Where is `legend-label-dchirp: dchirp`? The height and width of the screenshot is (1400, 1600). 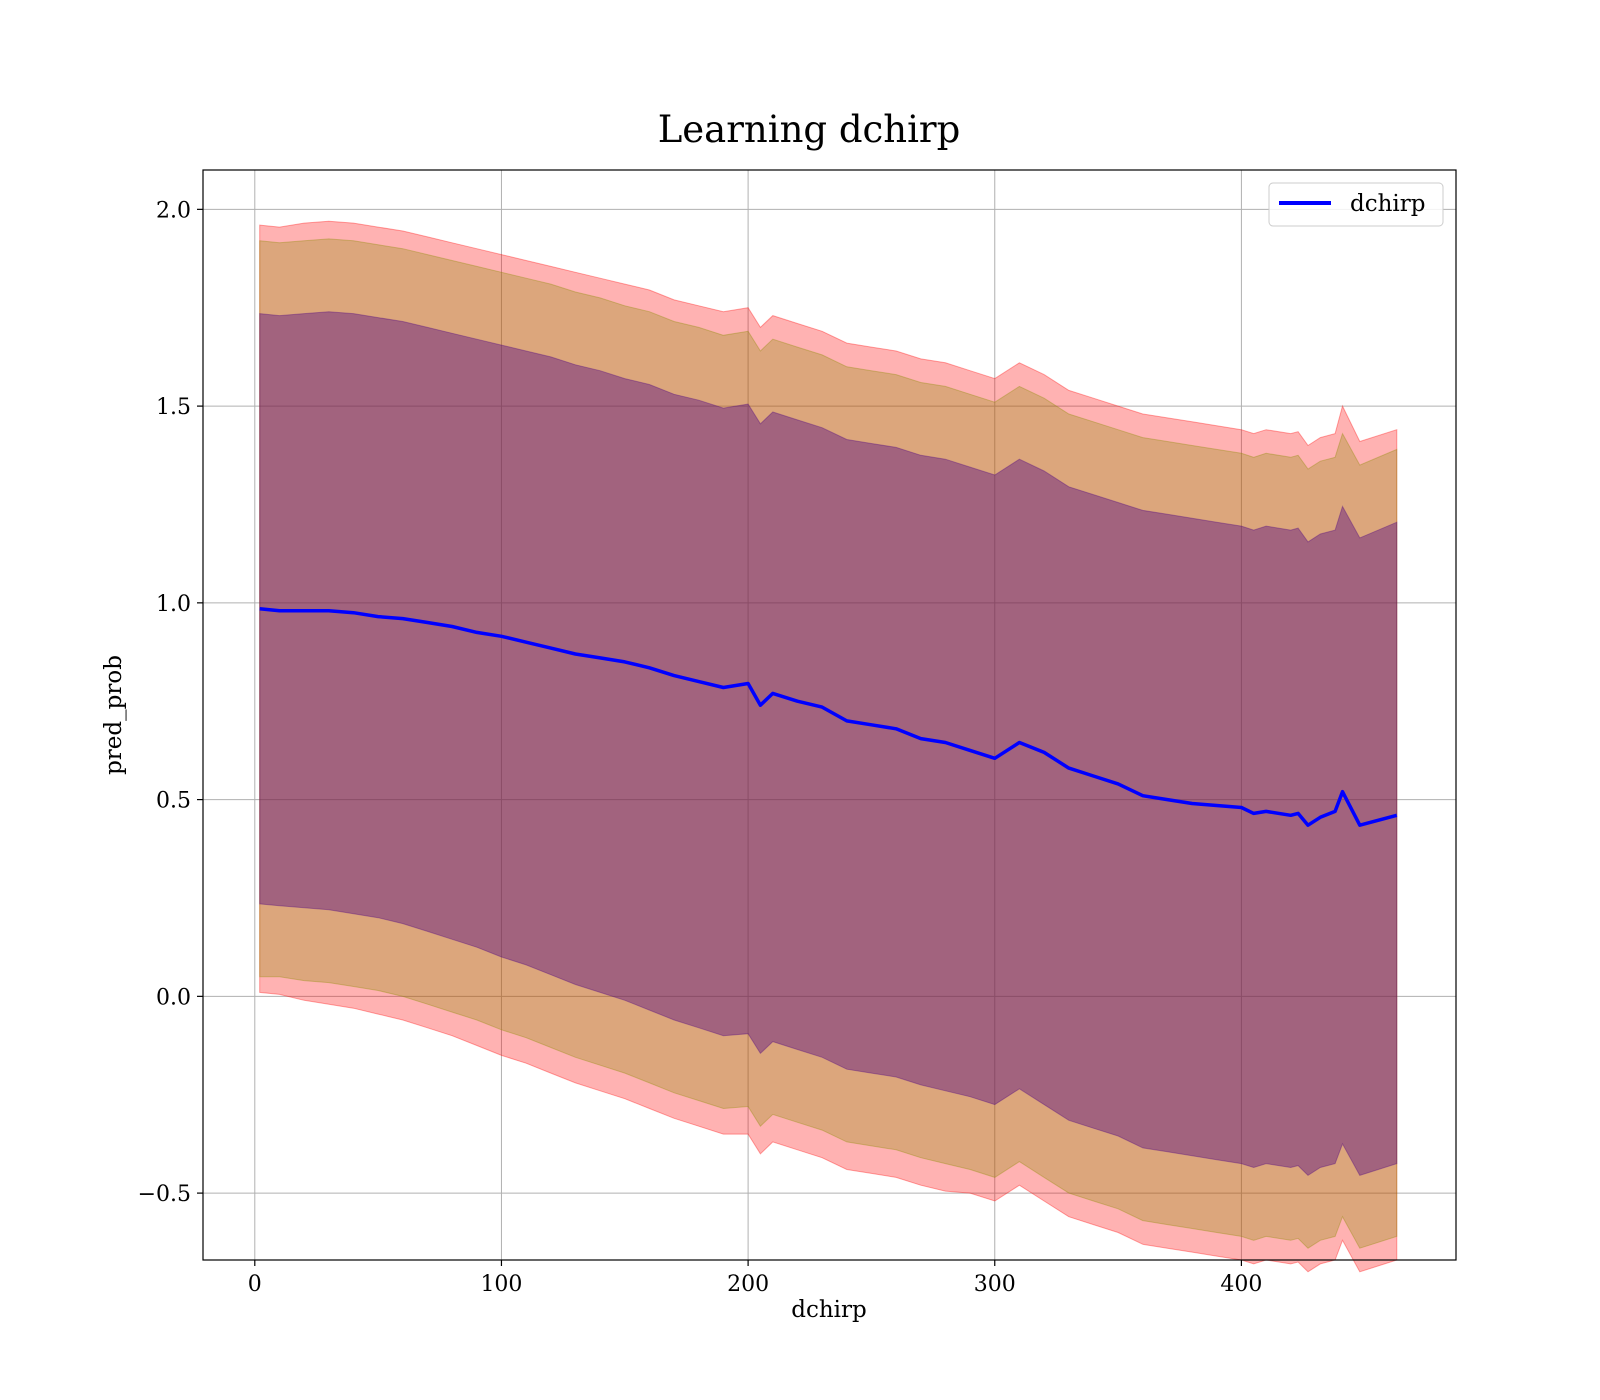
legend-label-dchirp: dchirp is located at coordinates (1388, 204).